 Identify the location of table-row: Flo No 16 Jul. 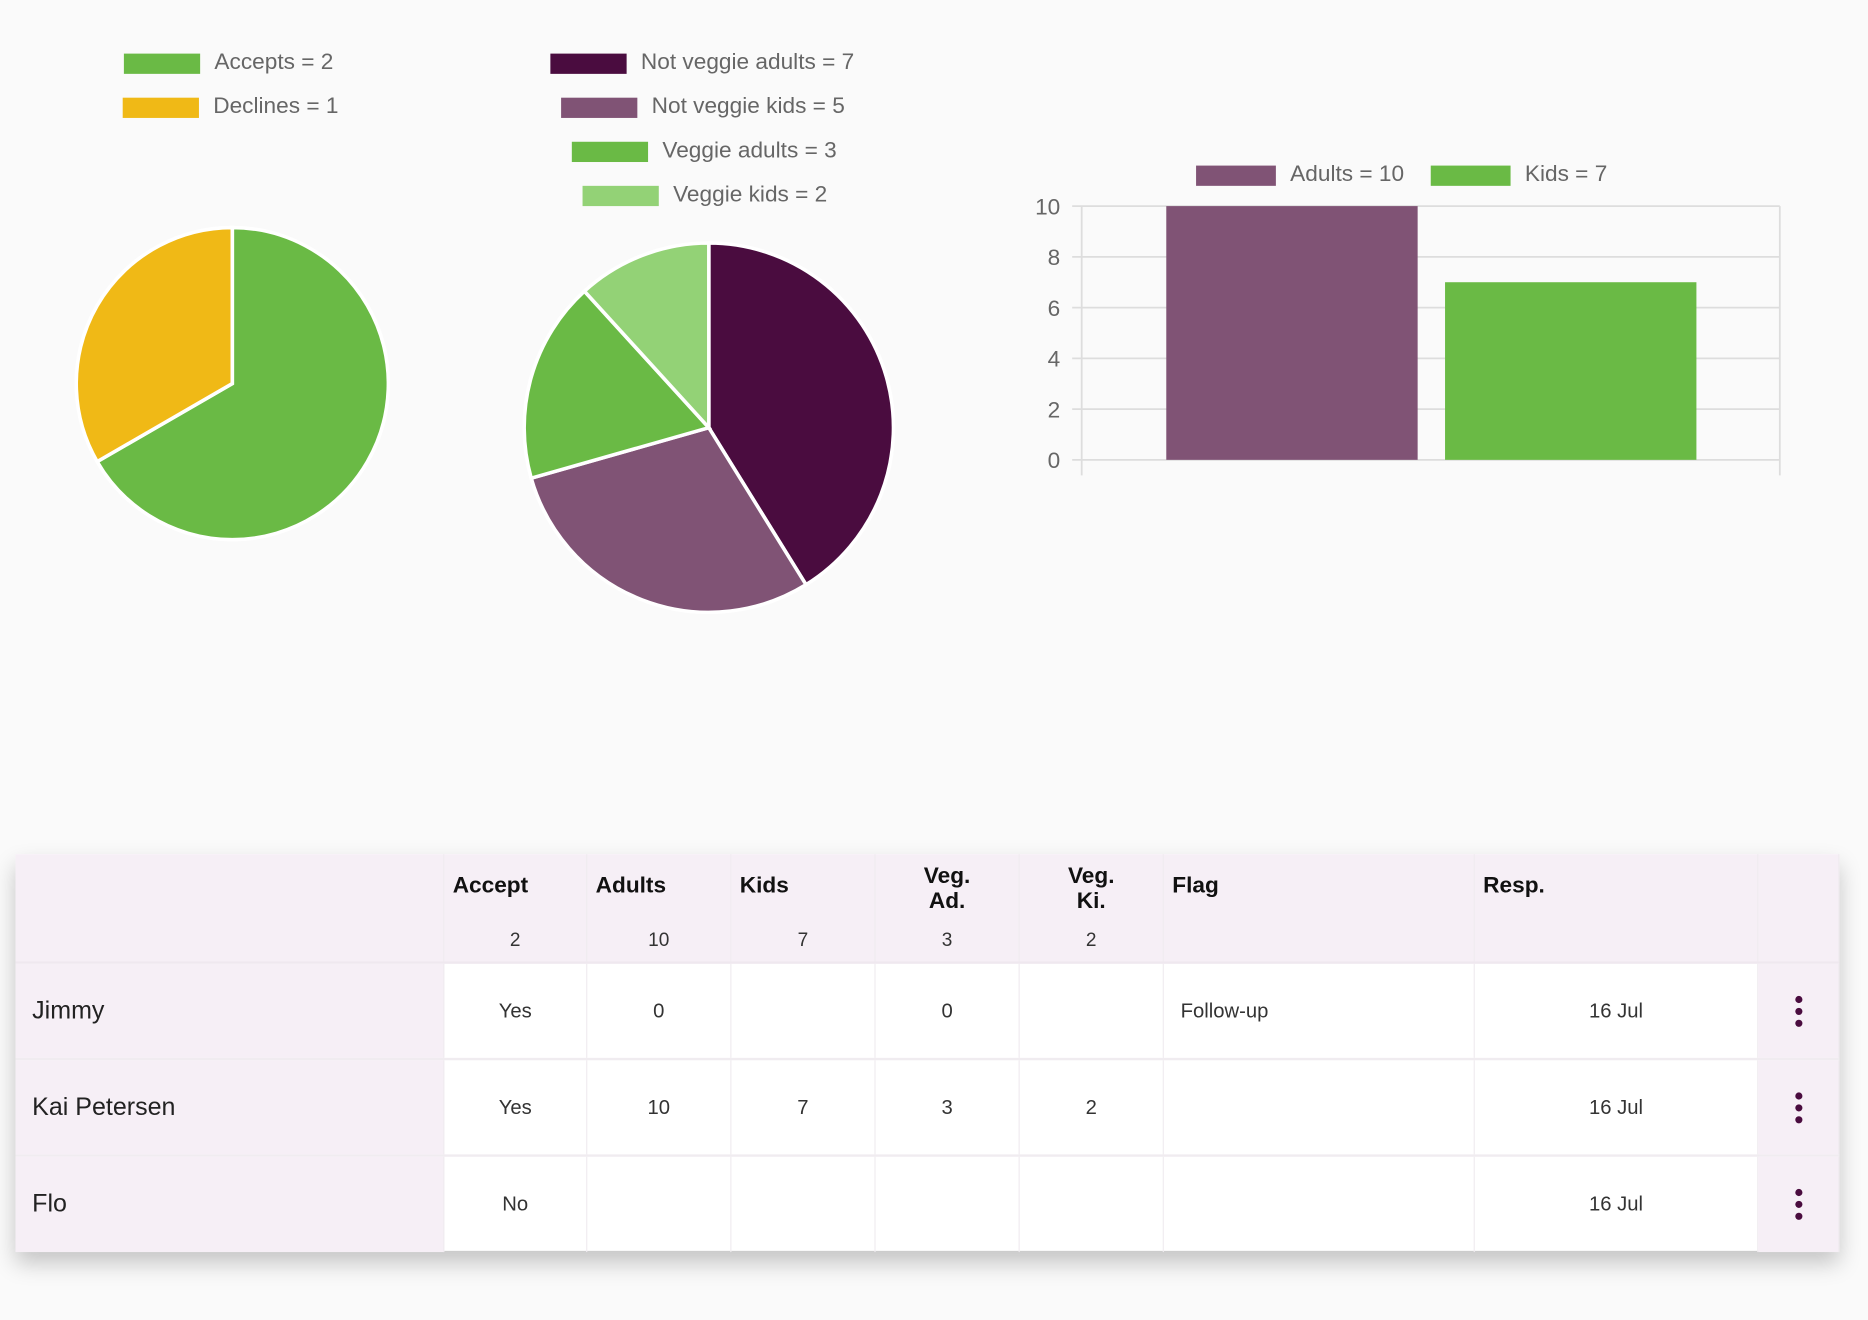
(927, 1204).